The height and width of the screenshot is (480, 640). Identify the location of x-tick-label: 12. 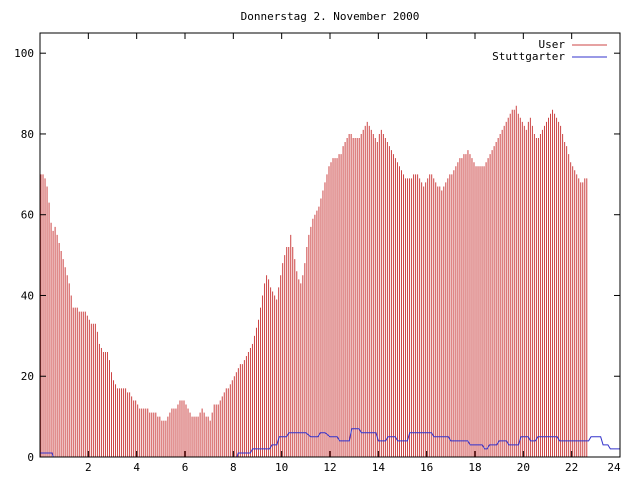
(329, 467).